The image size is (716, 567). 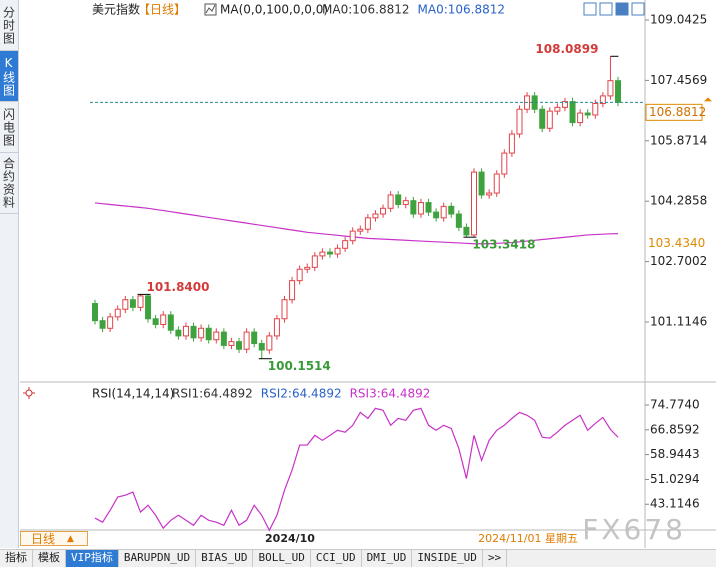 I want to click on y-tick-label: 43.1146, so click(x=675, y=504).